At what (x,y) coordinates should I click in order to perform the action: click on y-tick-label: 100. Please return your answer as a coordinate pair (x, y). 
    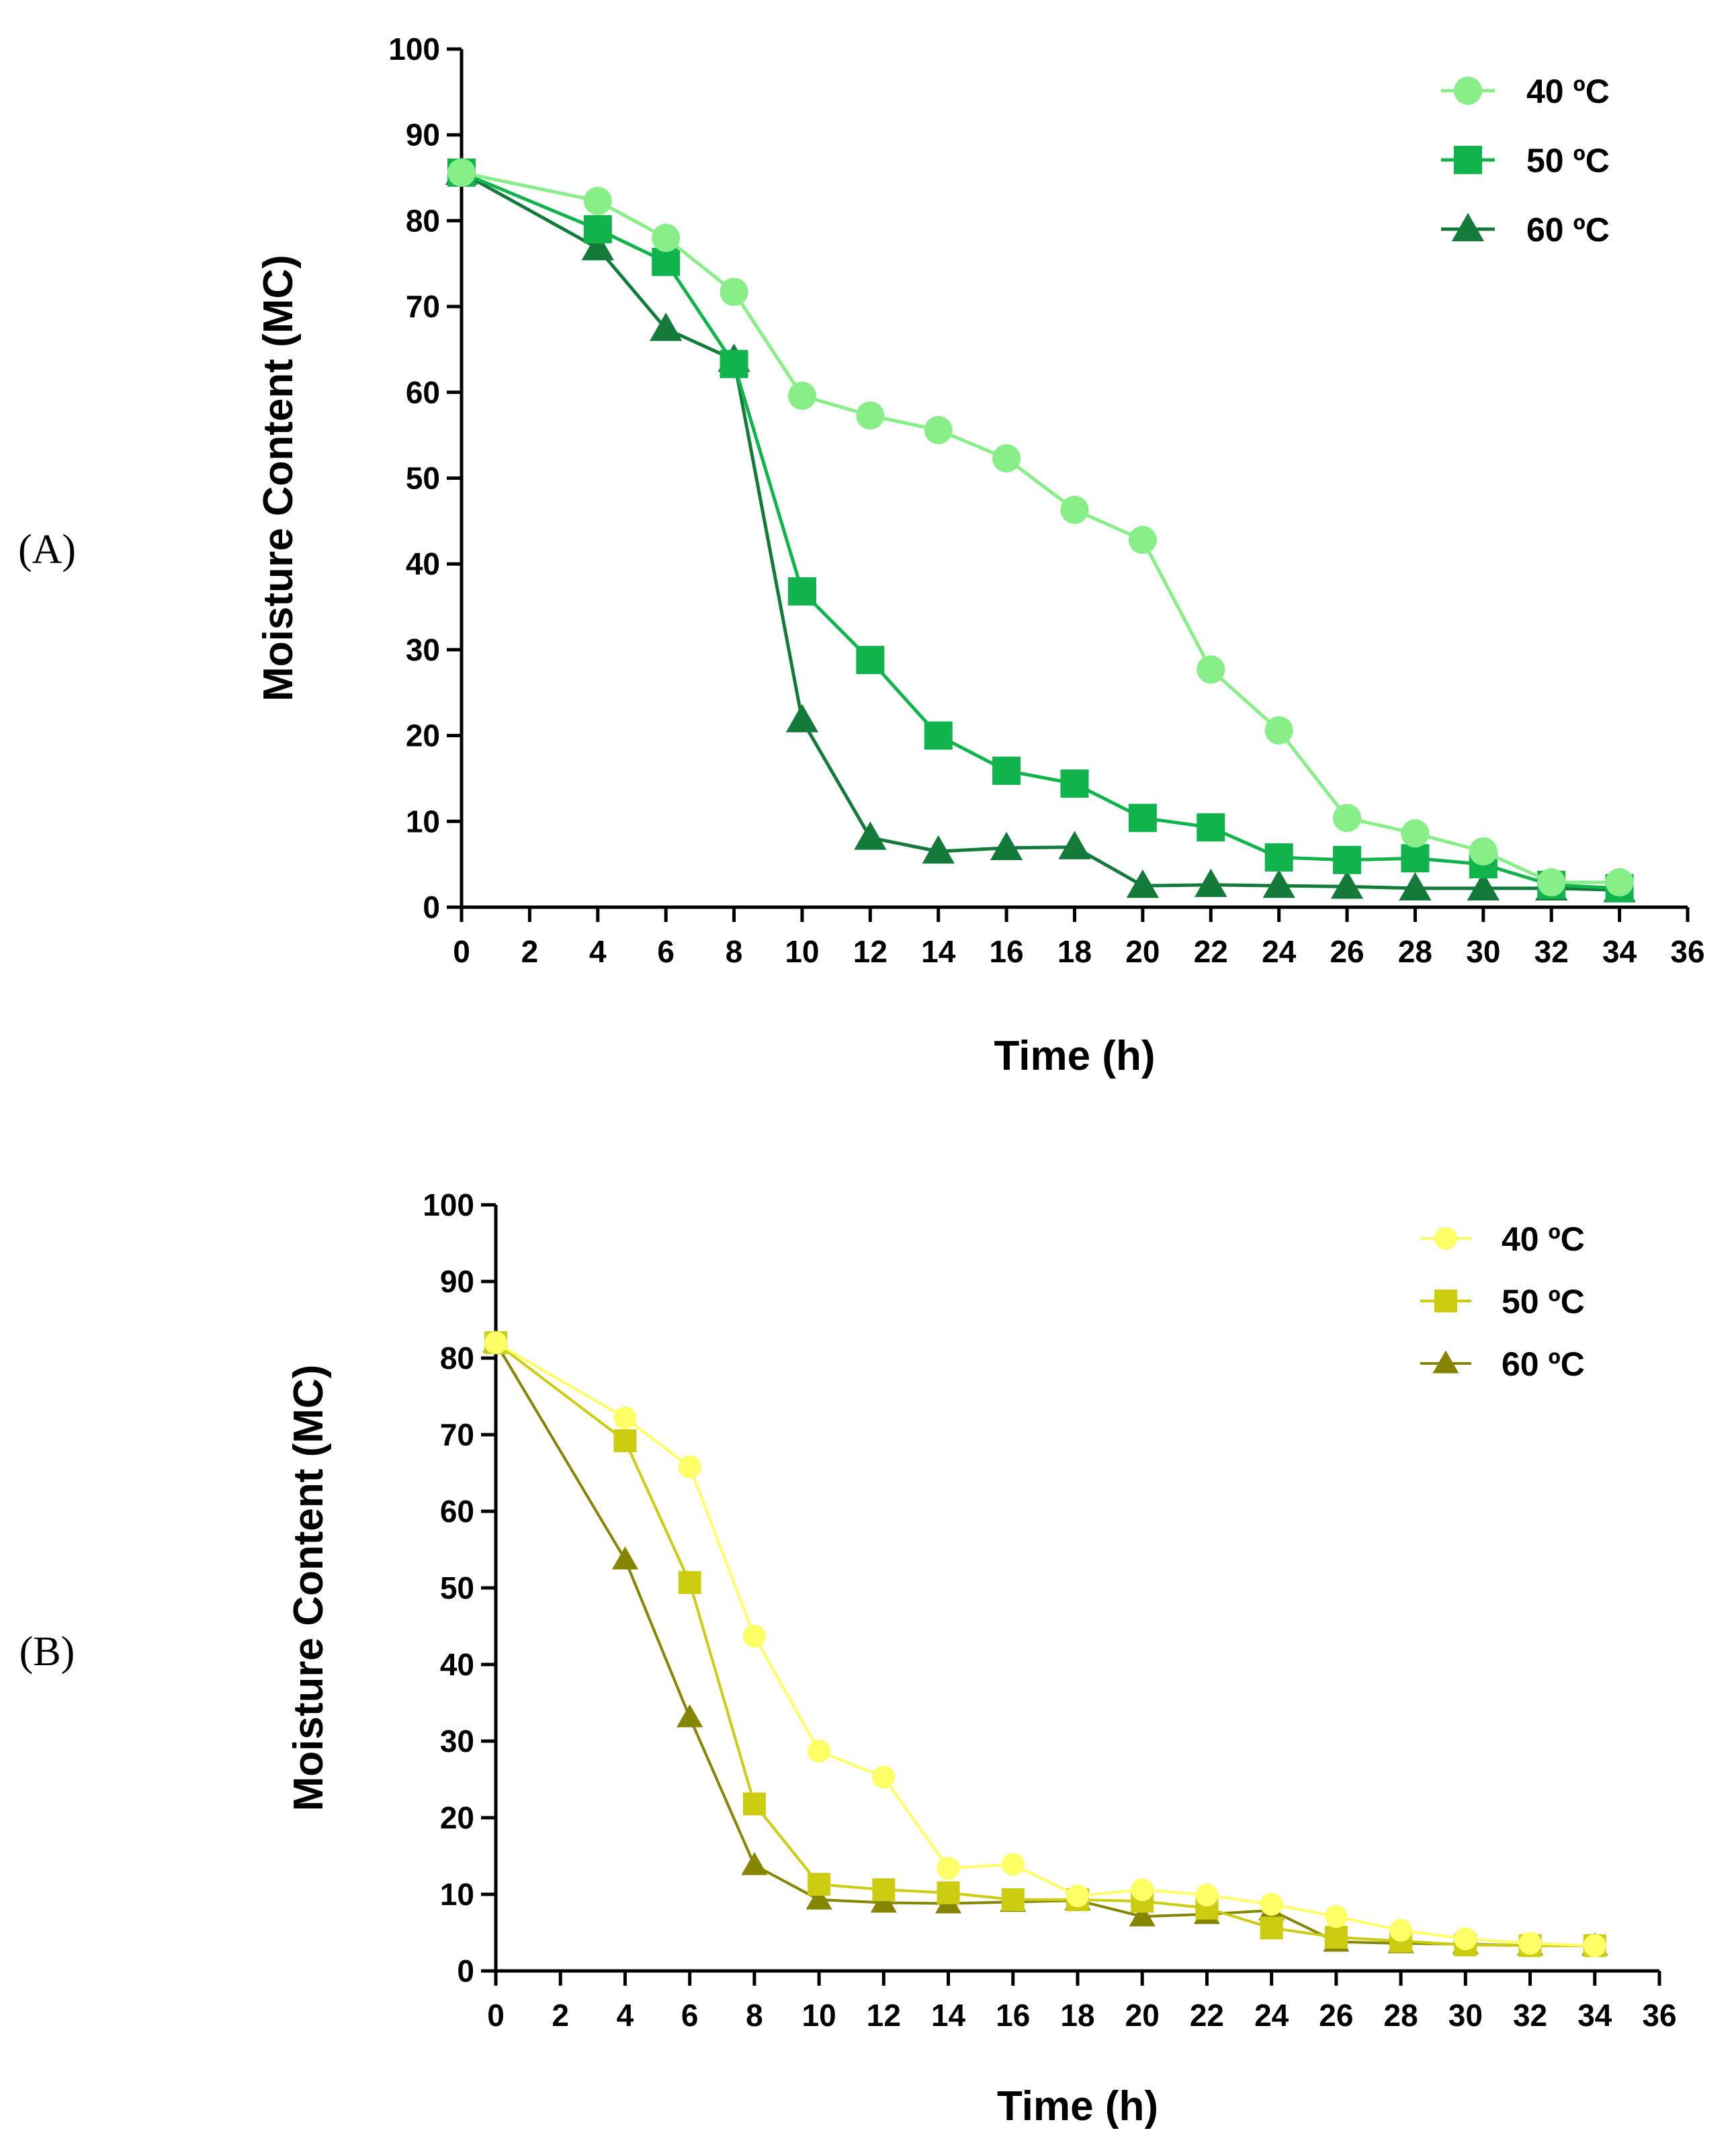
    Looking at the image, I should click on (414, 50).